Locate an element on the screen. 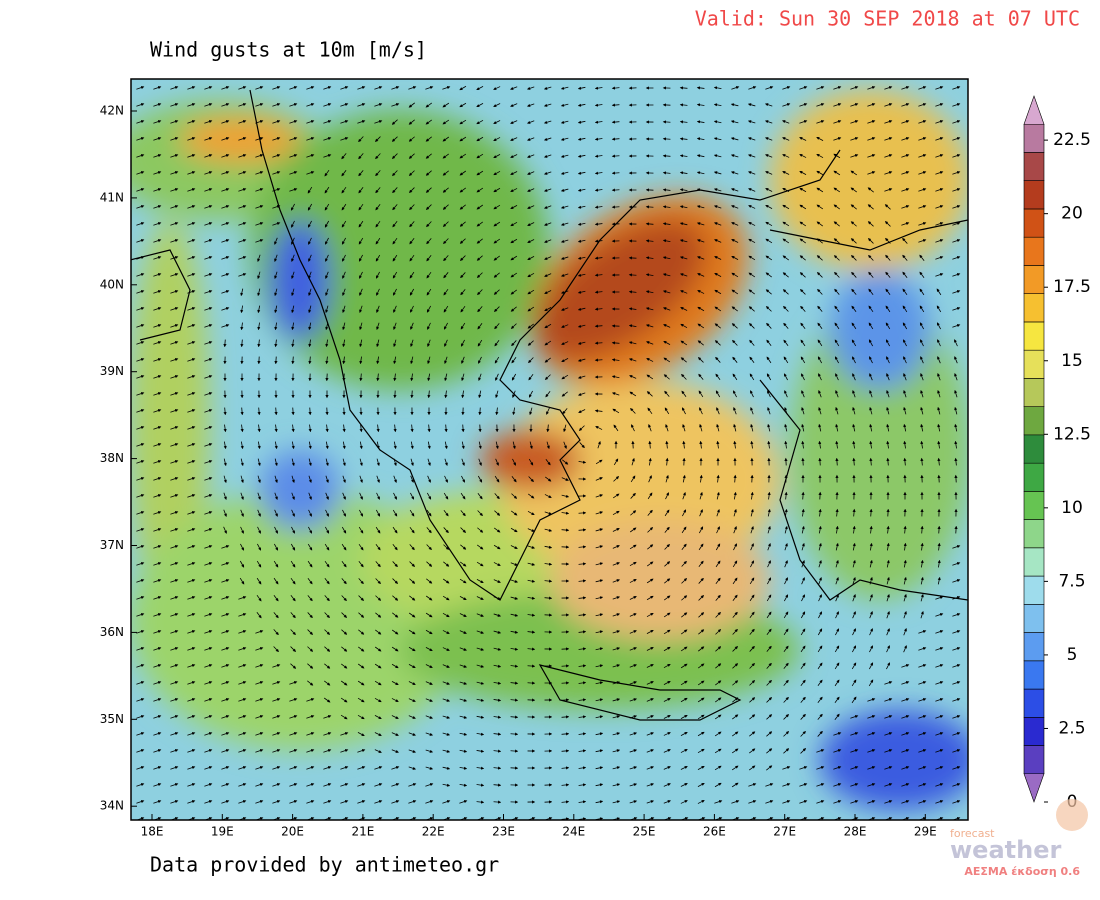 This screenshot has width=1100, height=900. logo-big: weather is located at coordinates (1005, 850).